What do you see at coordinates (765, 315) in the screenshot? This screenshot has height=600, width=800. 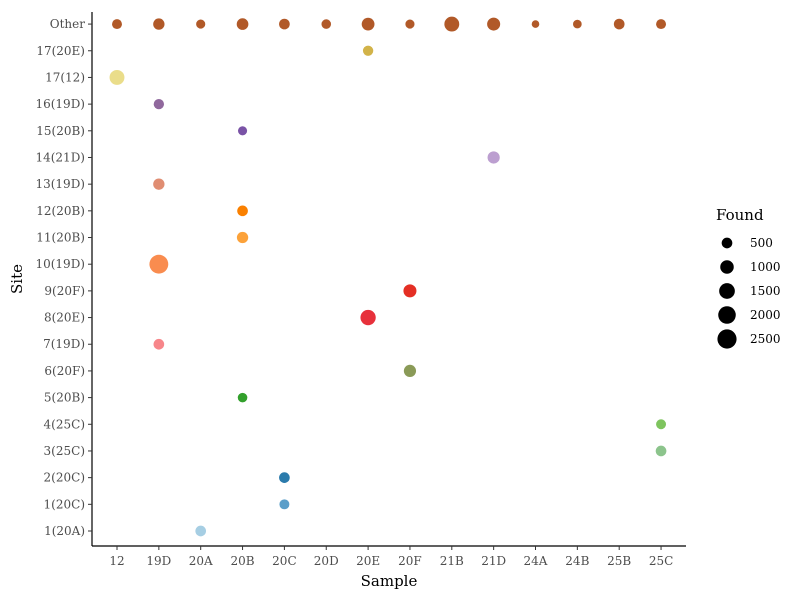 I see `legend-size-label: 2000` at bounding box center [765, 315].